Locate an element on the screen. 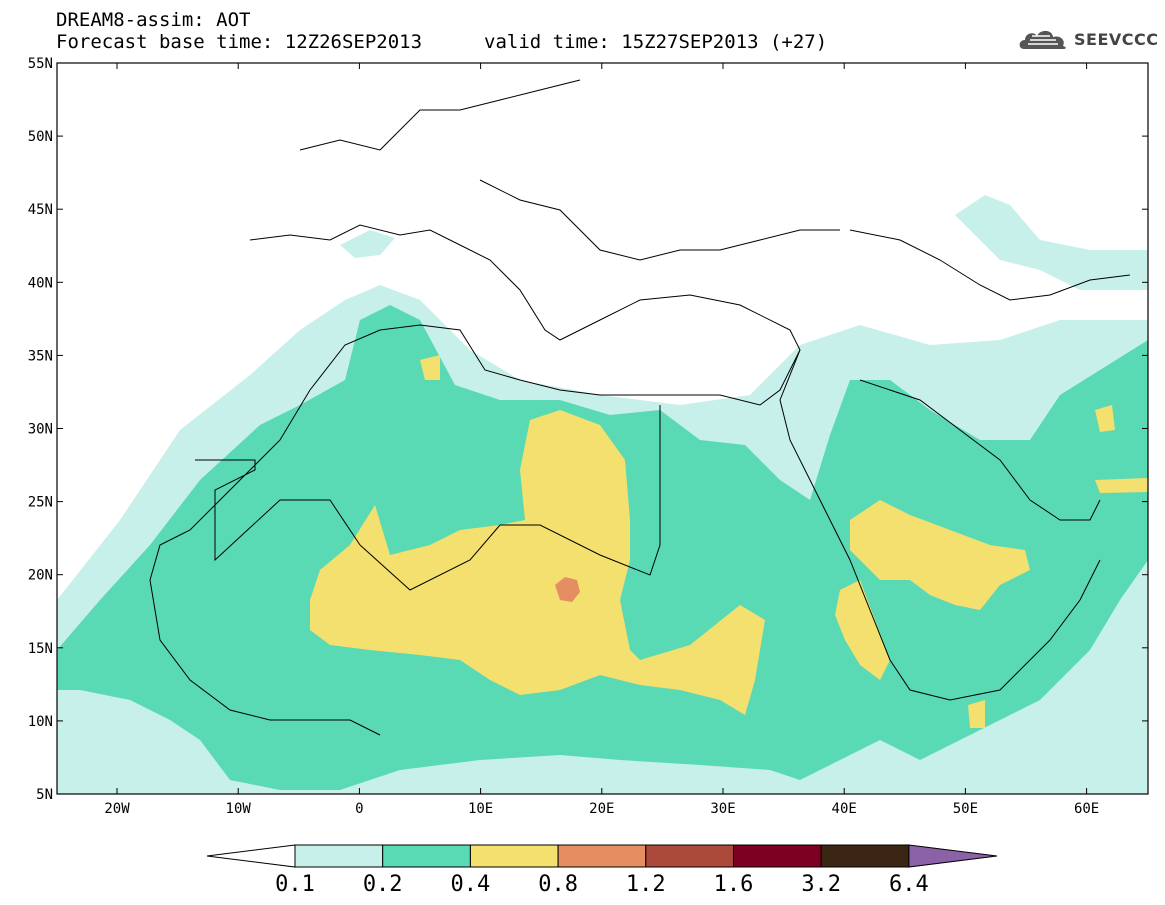 The width and height of the screenshot is (1165, 905). lon-label: 0 is located at coordinates (359, 809).